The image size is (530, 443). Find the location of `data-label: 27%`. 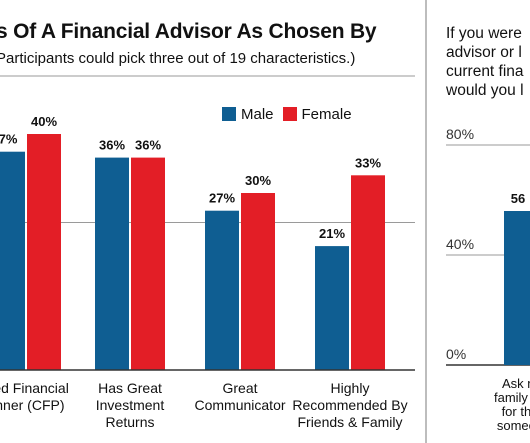

data-label: 27% is located at coordinates (222, 198).